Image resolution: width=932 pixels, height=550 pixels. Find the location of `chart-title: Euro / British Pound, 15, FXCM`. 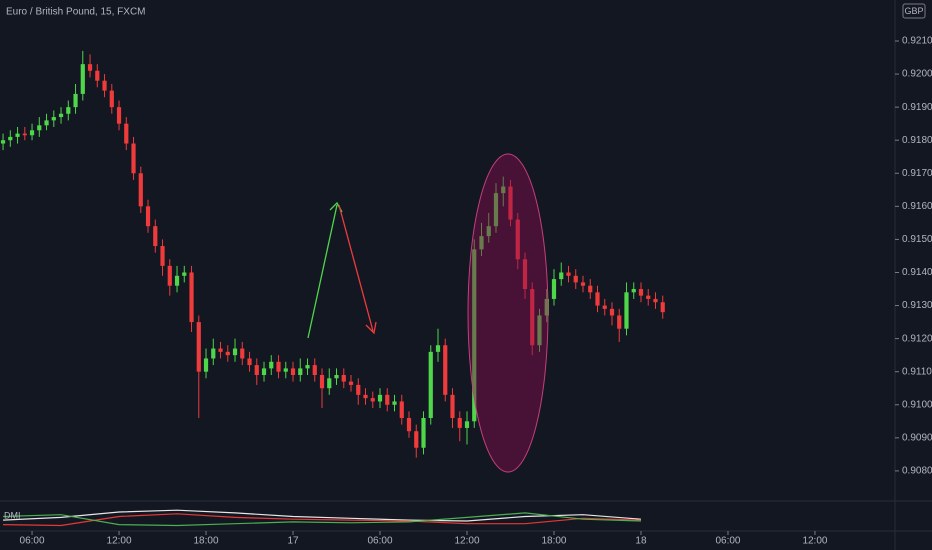

chart-title: Euro / British Pound, 15, FXCM is located at coordinates (76, 12).